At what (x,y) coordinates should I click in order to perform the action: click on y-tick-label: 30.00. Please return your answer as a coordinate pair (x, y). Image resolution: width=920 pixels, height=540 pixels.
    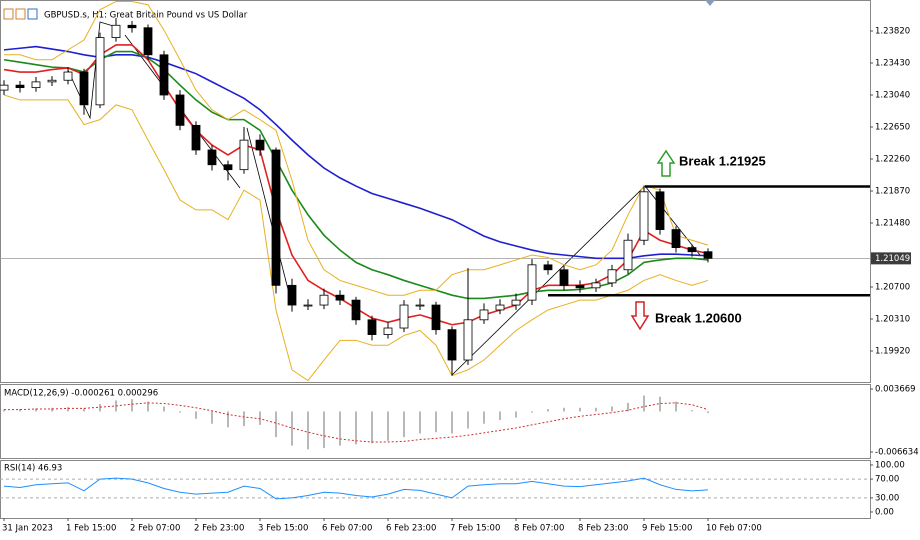
    Looking at the image, I should click on (887, 498).